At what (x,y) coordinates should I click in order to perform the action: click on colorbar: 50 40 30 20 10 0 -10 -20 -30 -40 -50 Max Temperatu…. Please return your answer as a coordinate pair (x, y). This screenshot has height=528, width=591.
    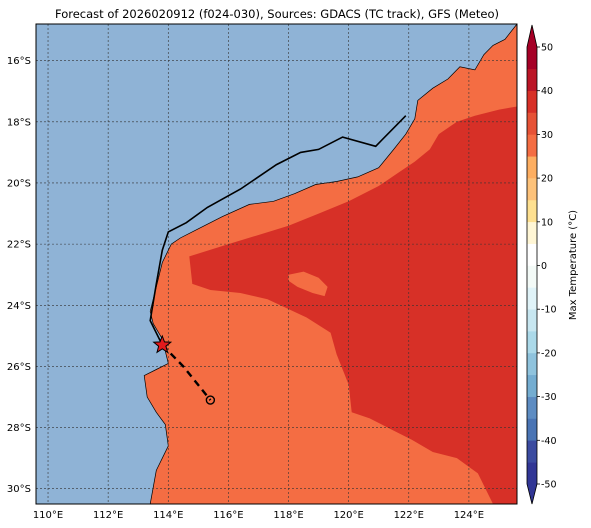
    Looking at the image, I should click on (552, 264).